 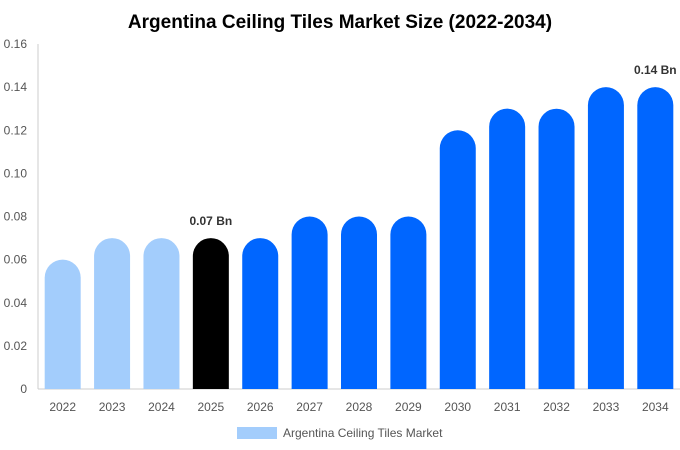 I want to click on bar-2029, so click(x=408, y=303).